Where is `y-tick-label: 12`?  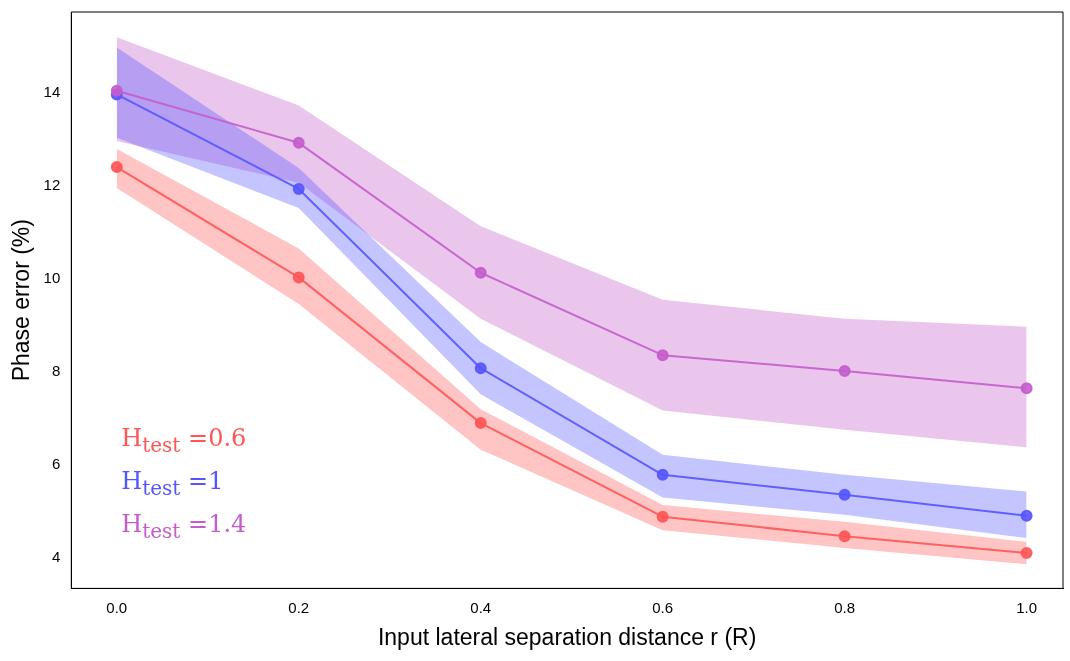
y-tick-label: 12 is located at coordinates (52, 184).